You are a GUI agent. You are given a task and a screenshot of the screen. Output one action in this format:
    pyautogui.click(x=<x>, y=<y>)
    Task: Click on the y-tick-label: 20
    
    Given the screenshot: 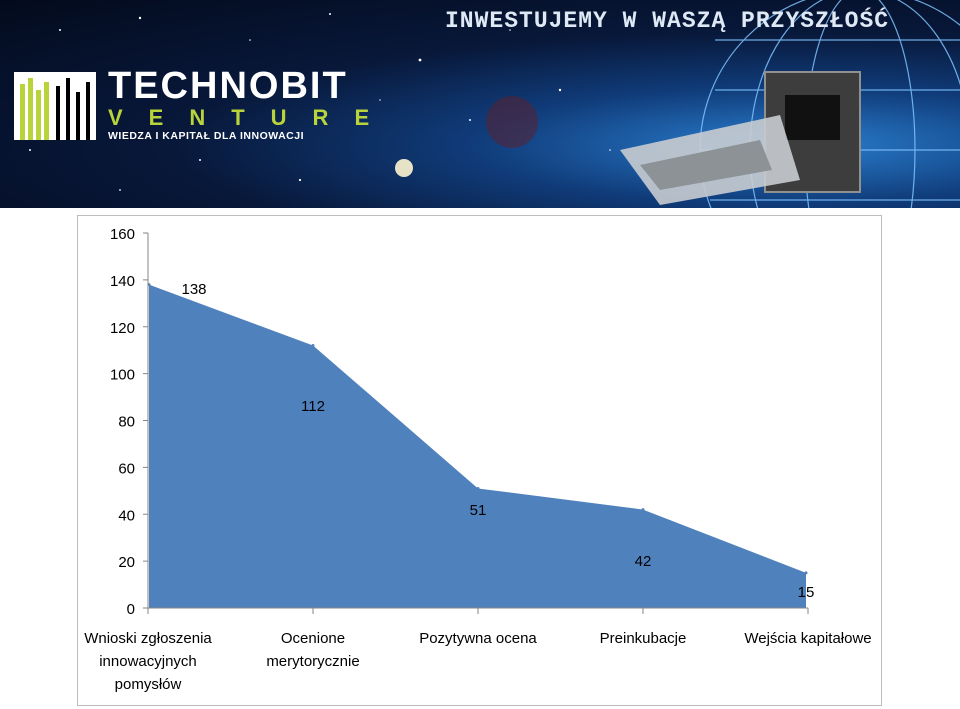 What is the action you would take?
    pyautogui.click(x=126, y=562)
    